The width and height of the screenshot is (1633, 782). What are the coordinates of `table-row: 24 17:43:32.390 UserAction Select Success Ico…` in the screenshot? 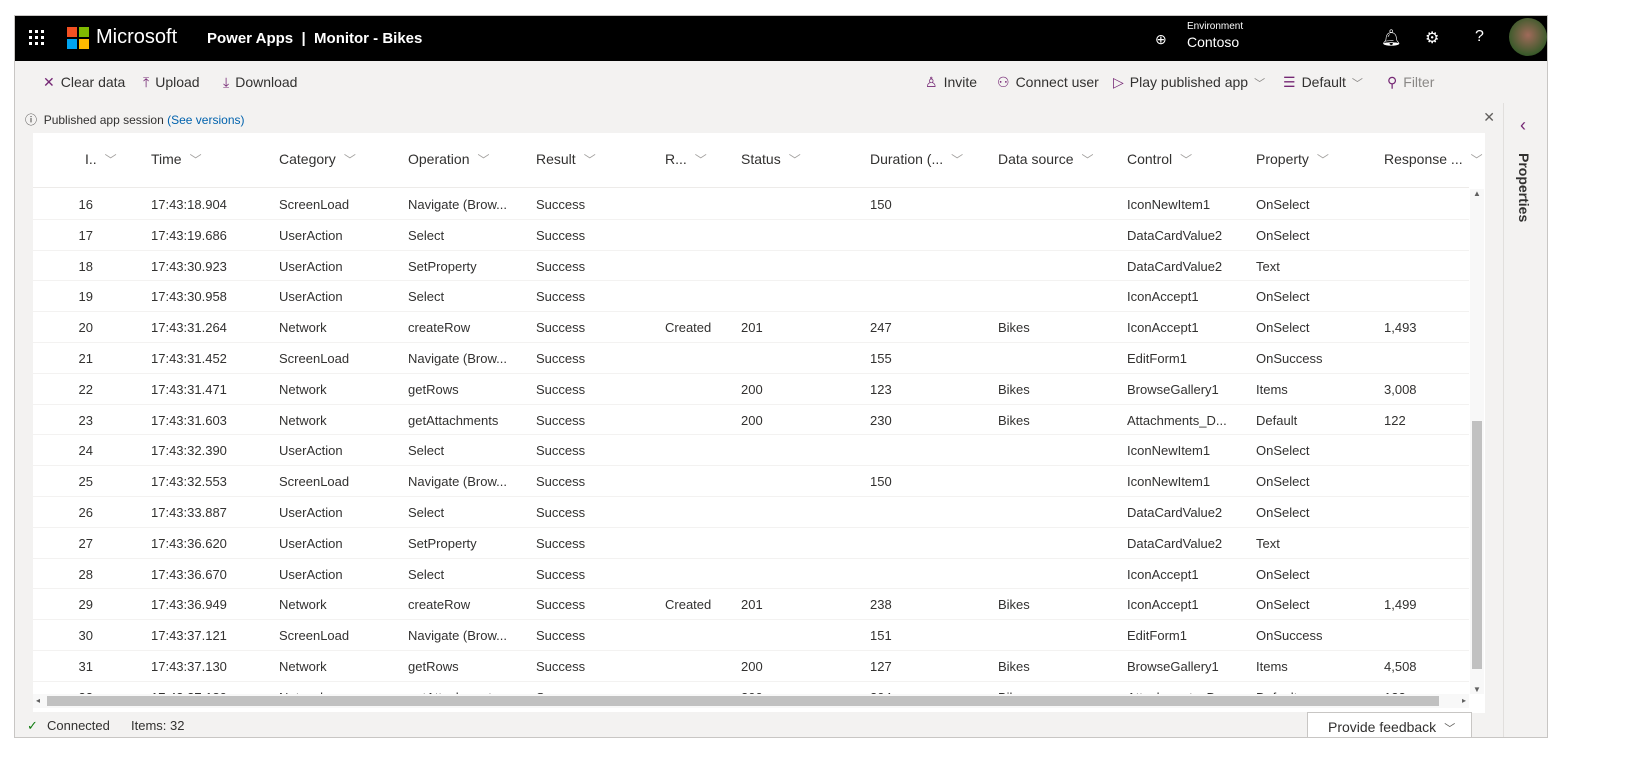 It's located at (751, 451).